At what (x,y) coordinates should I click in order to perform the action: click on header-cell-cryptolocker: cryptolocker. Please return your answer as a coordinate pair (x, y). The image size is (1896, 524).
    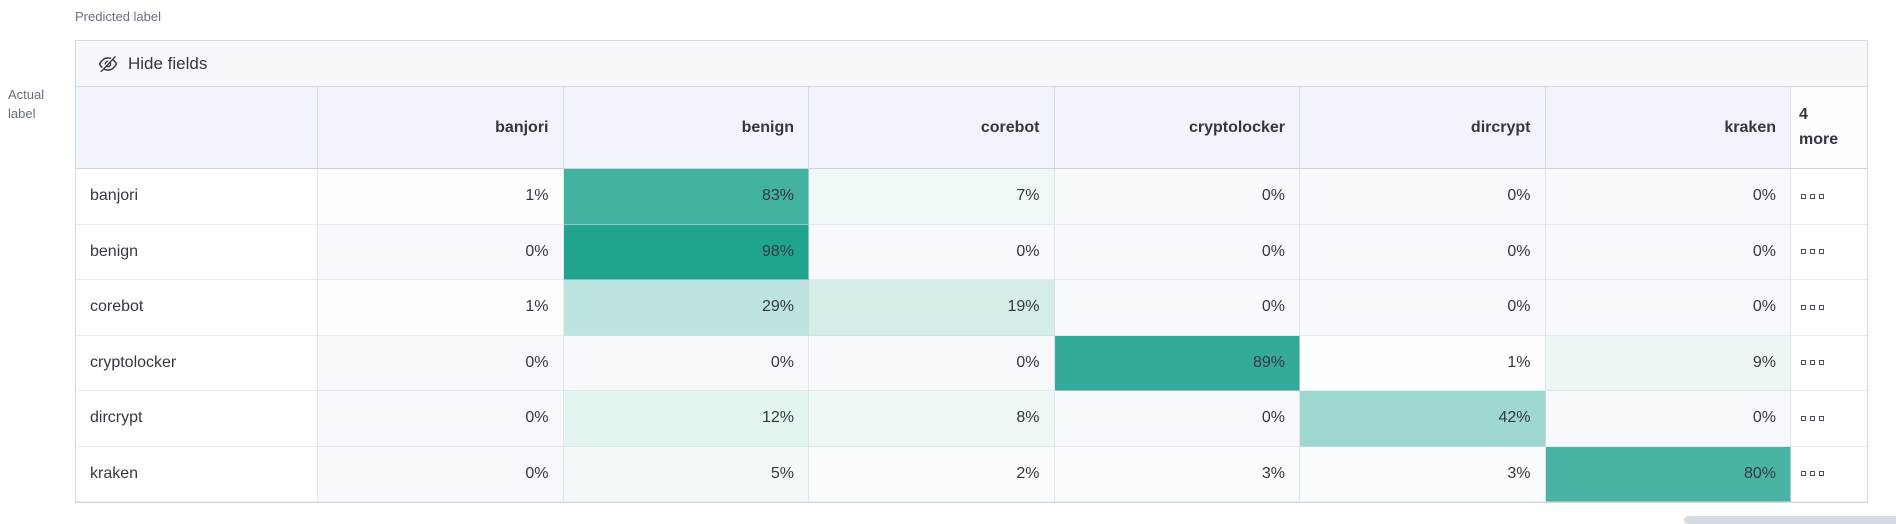
    Looking at the image, I should click on (1177, 128).